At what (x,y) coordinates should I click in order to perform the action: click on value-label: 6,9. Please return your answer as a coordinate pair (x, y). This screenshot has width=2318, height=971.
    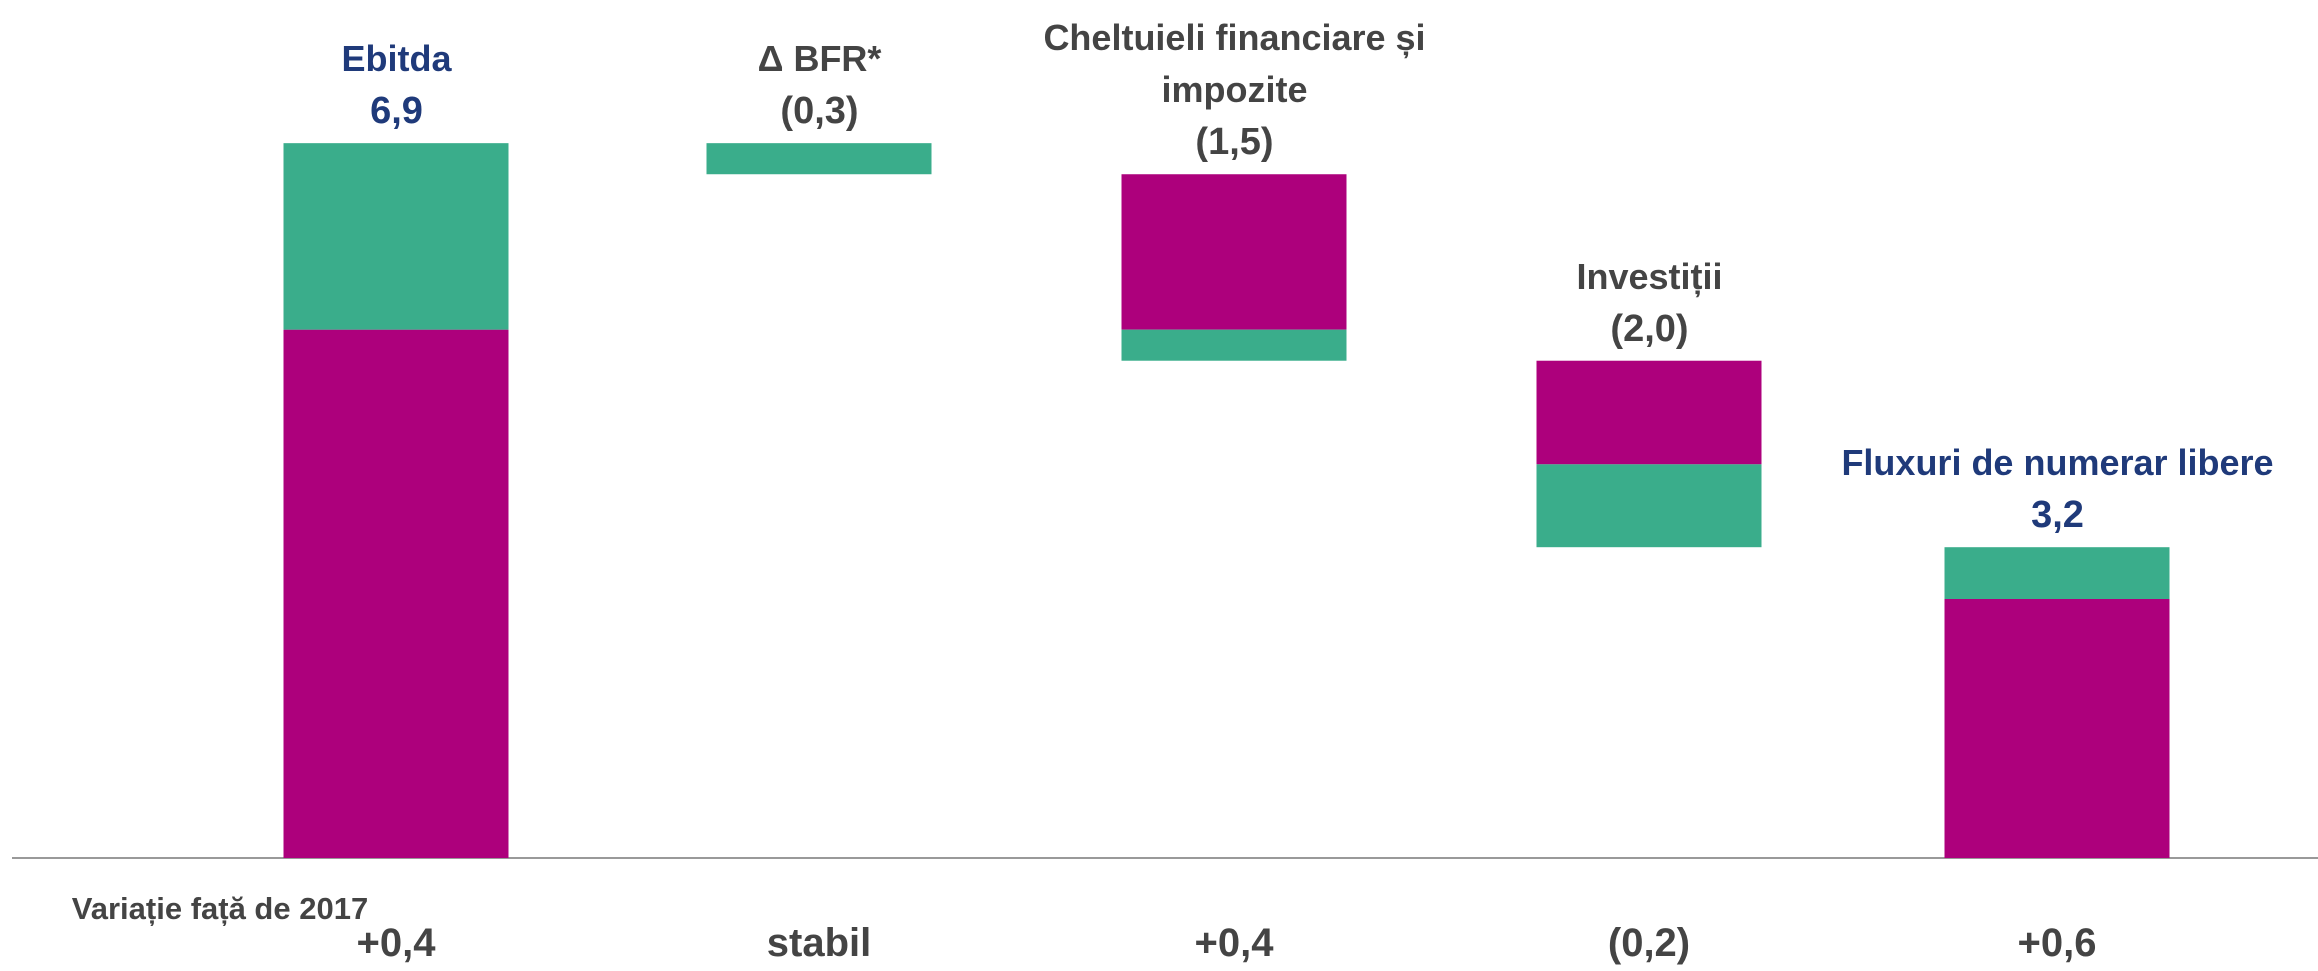
    Looking at the image, I should click on (396, 111).